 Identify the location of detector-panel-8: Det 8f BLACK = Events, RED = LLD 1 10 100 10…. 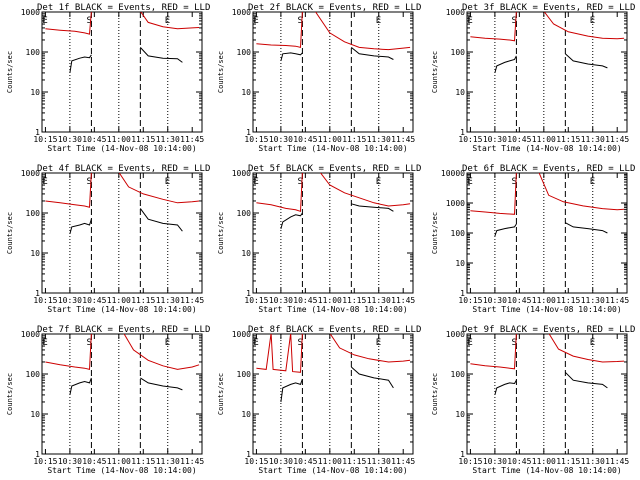
(319, 400).